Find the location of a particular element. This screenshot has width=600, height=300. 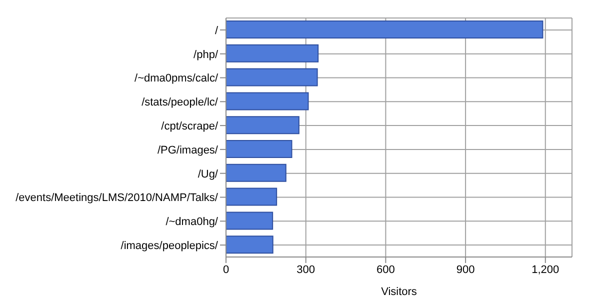

y-tick-label: /images/peoplepics/ is located at coordinates (169, 246).